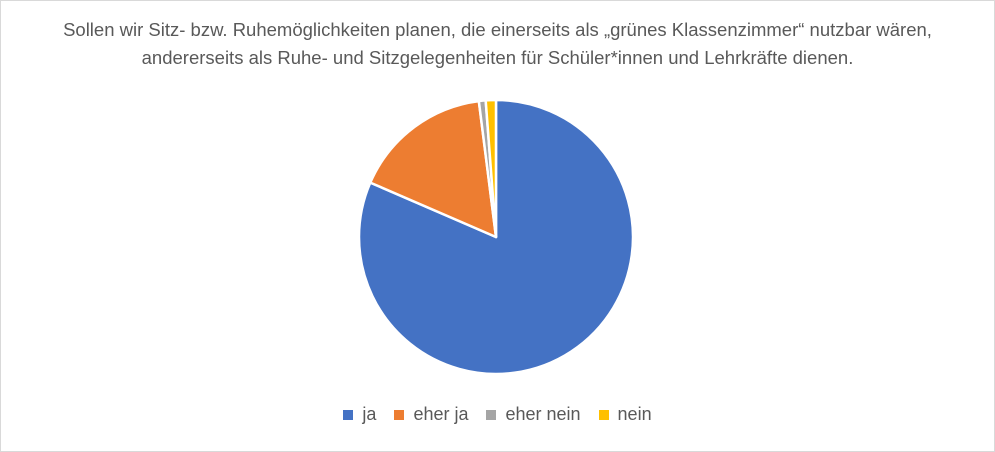 The height and width of the screenshot is (452, 995). What do you see at coordinates (441, 414) in the screenshot?
I see `legend-label: eher ja` at bounding box center [441, 414].